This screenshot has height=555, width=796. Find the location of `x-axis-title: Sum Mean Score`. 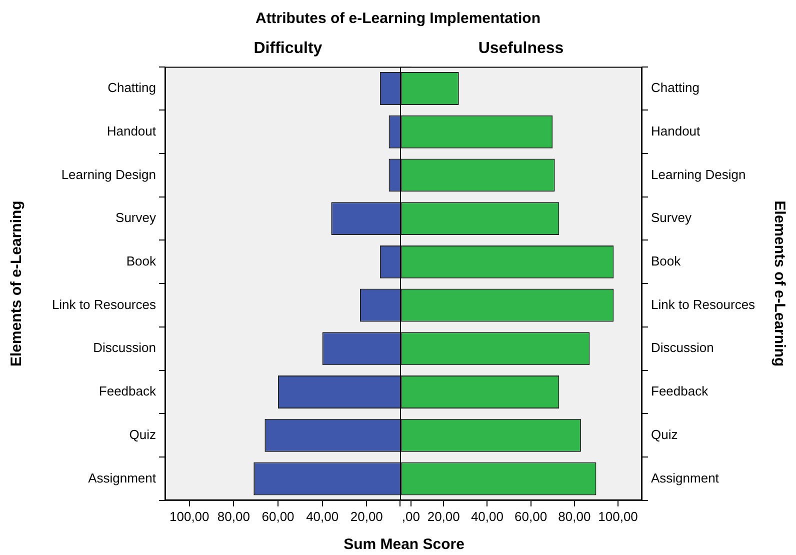

x-axis-title: Sum Mean Score is located at coordinates (404, 544).